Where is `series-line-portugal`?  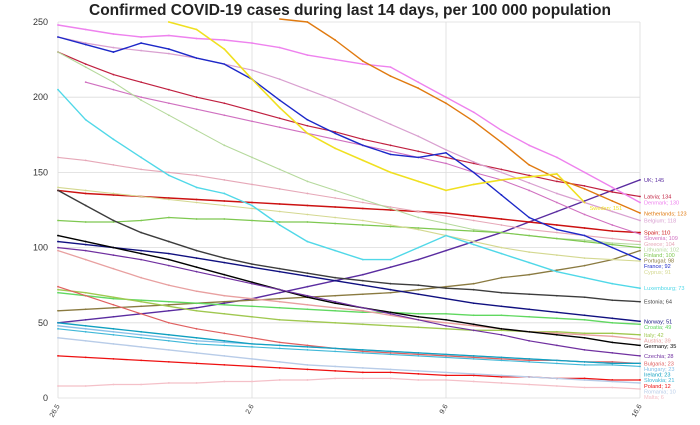
series-line-portugal is located at coordinates (349, 280).